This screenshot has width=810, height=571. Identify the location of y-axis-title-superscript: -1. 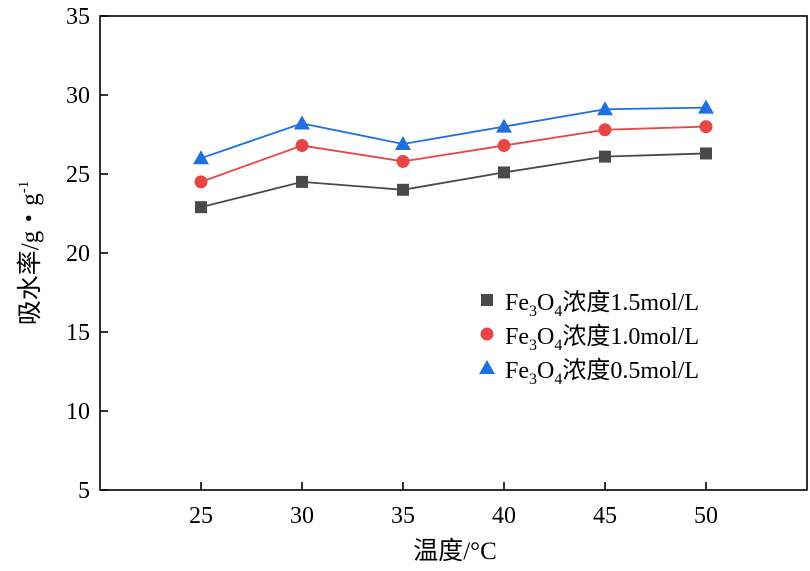
(24, 187).